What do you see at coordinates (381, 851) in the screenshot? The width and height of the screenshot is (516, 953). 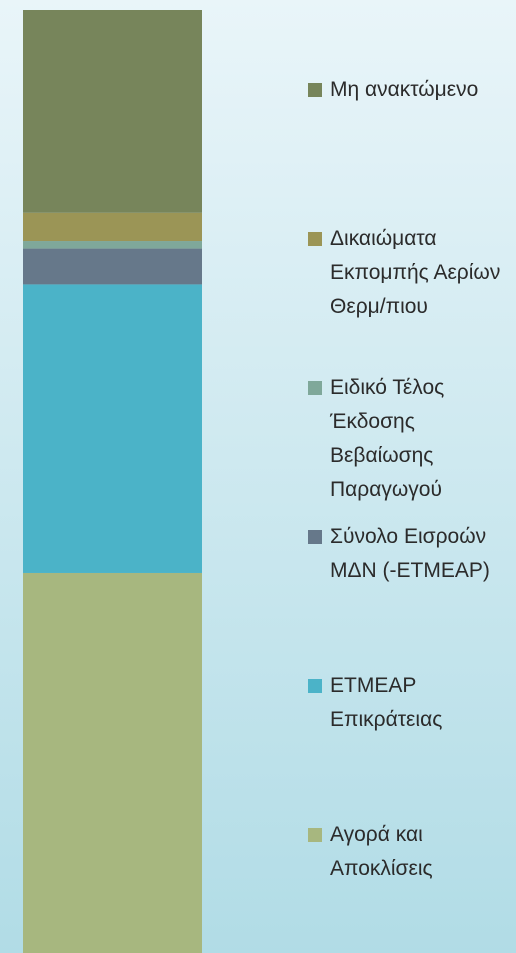 I see `legend-label: Αγορά και Αποκλίσεις` at bounding box center [381, 851].